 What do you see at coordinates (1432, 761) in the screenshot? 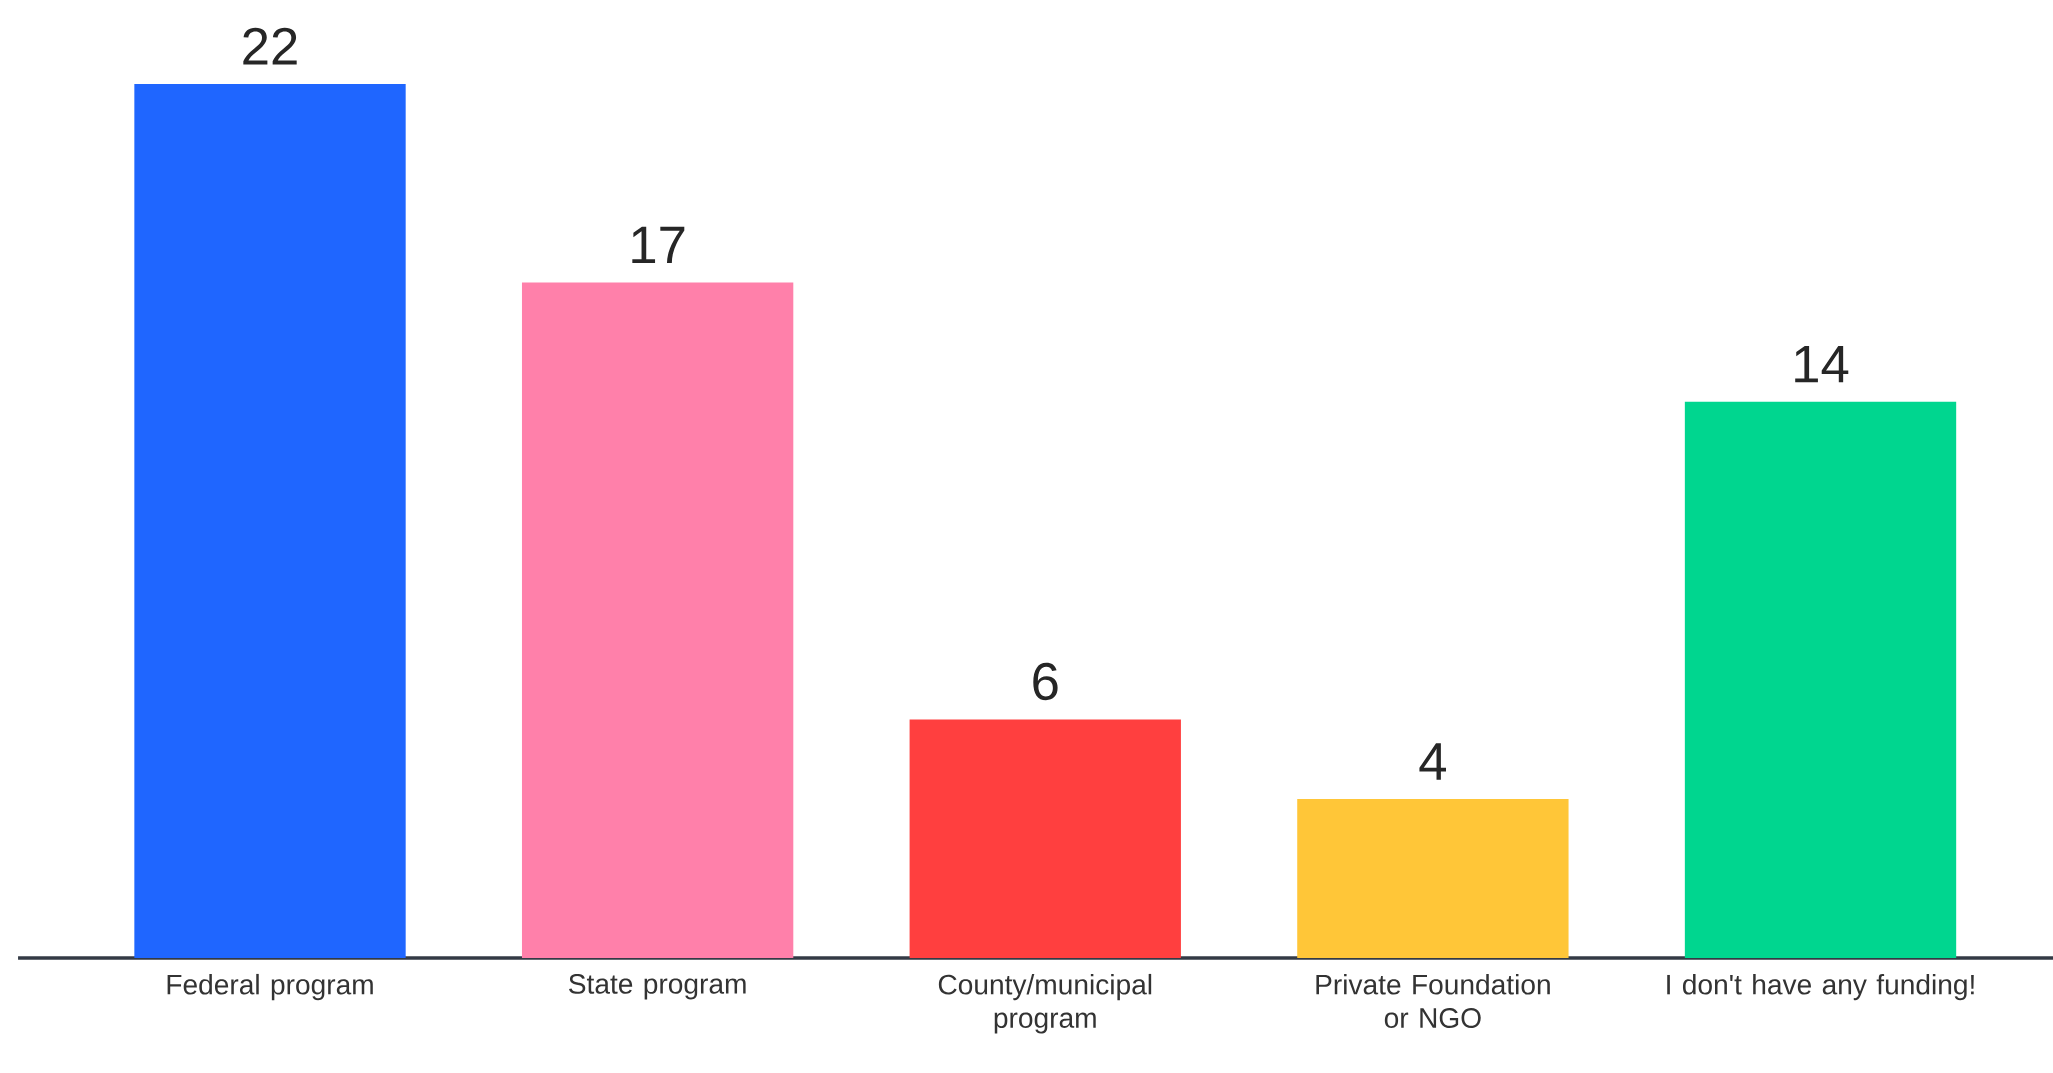
I see `data-label: 4` at bounding box center [1432, 761].